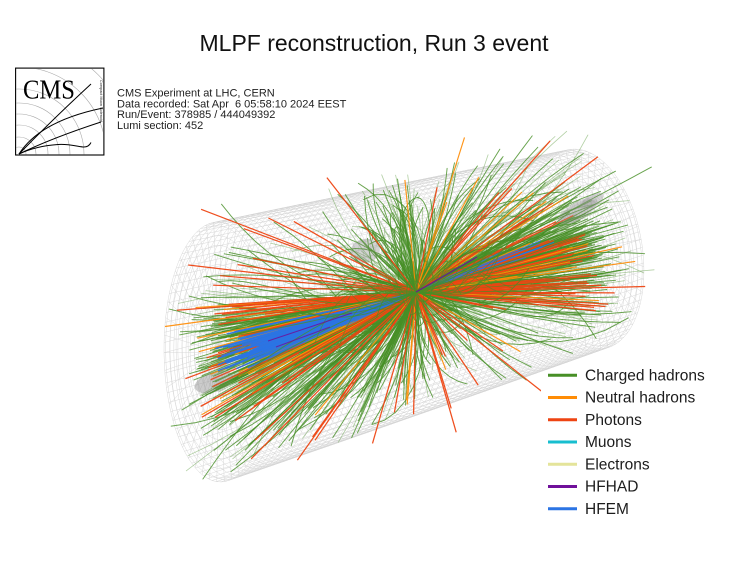 The height and width of the screenshot is (568, 750). What do you see at coordinates (49, 89) in the screenshot?
I see `svg-text: CMS` at bounding box center [49, 89].